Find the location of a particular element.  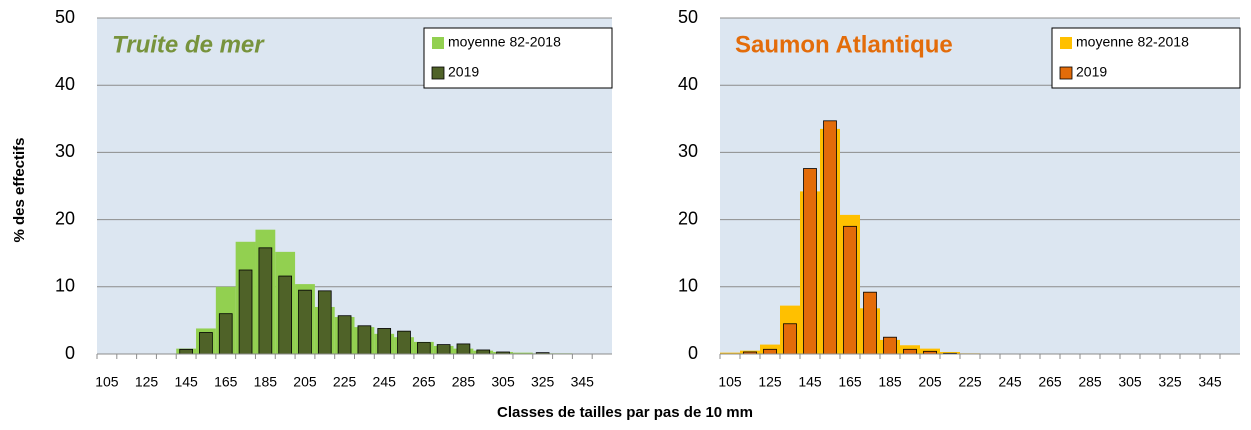

chart-title: Truite de mer is located at coordinates (188, 44).